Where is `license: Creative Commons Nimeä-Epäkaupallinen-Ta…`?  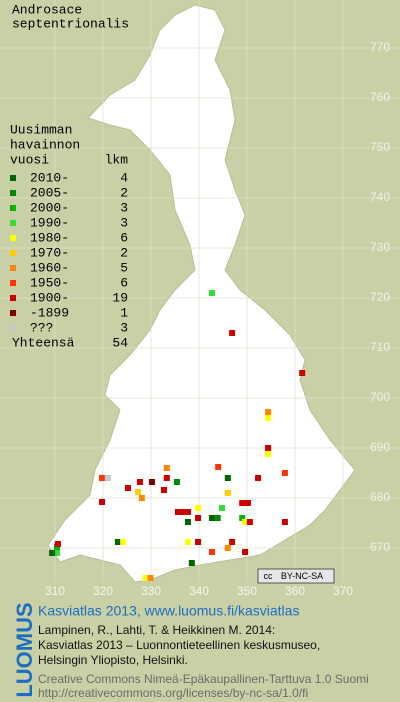 license: Creative Commons Nimeä-Epäkaupallinen-Ta… is located at coordinates (203, 679).